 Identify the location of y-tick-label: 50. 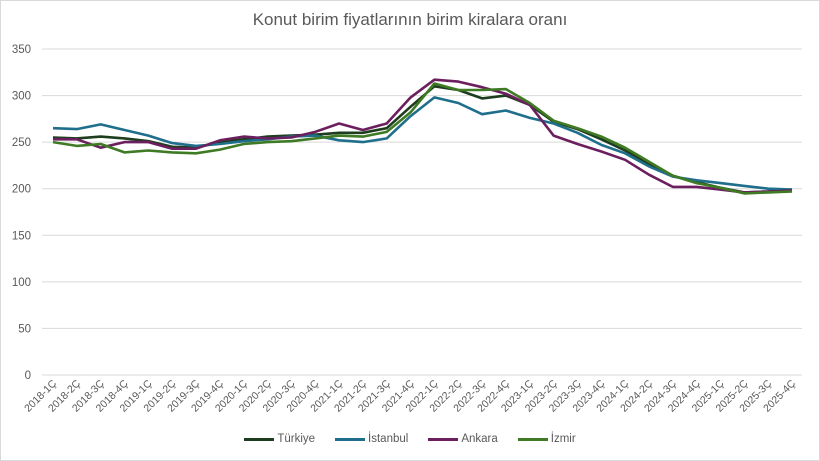
(24, 329).